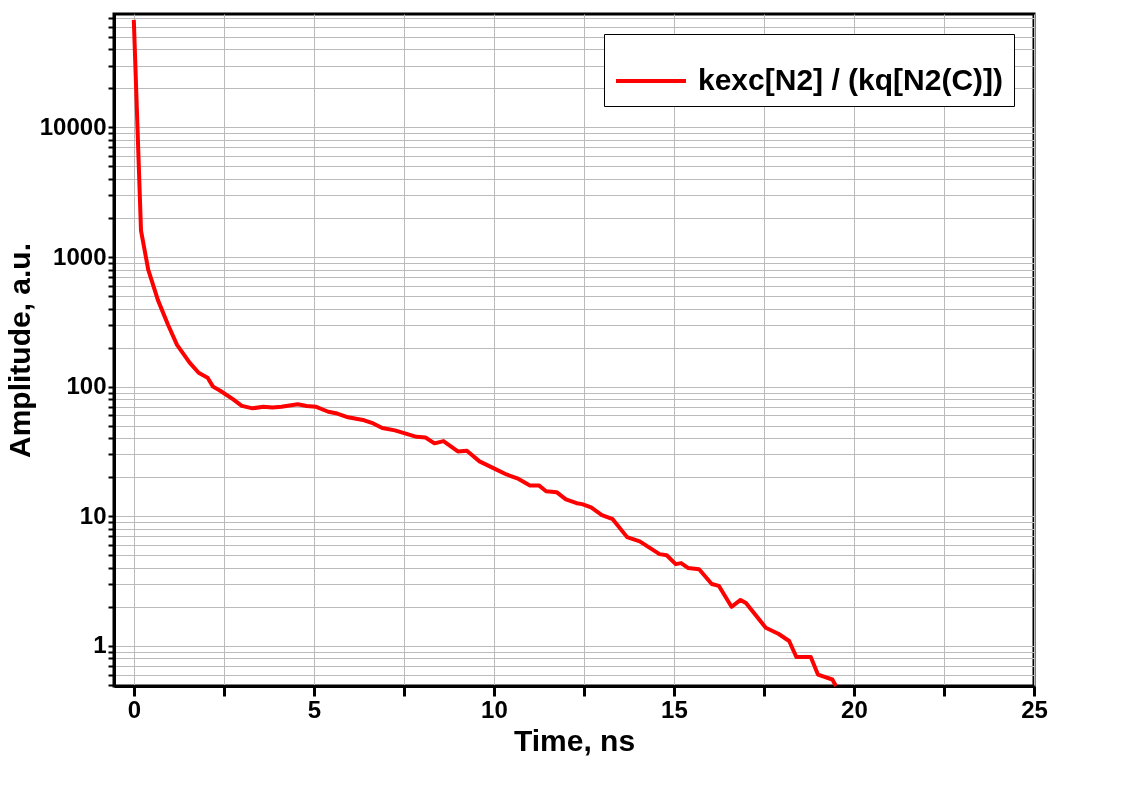 The width and height of the screenshot is (1137, 791). Describe the element at coordinates (93, 515) in the screenshot. I see `y-tick-label: 10` at that location.